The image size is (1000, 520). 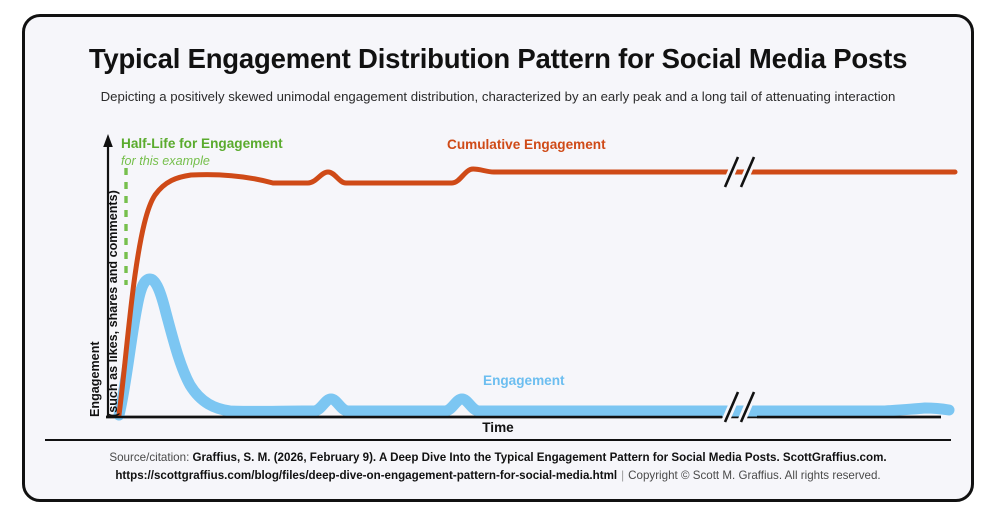 What do you see at coordinates (526, 144) in the screenshot?
I see `cumulative-series-label: Cumulative Engagement` at bounding box center [526, 144].